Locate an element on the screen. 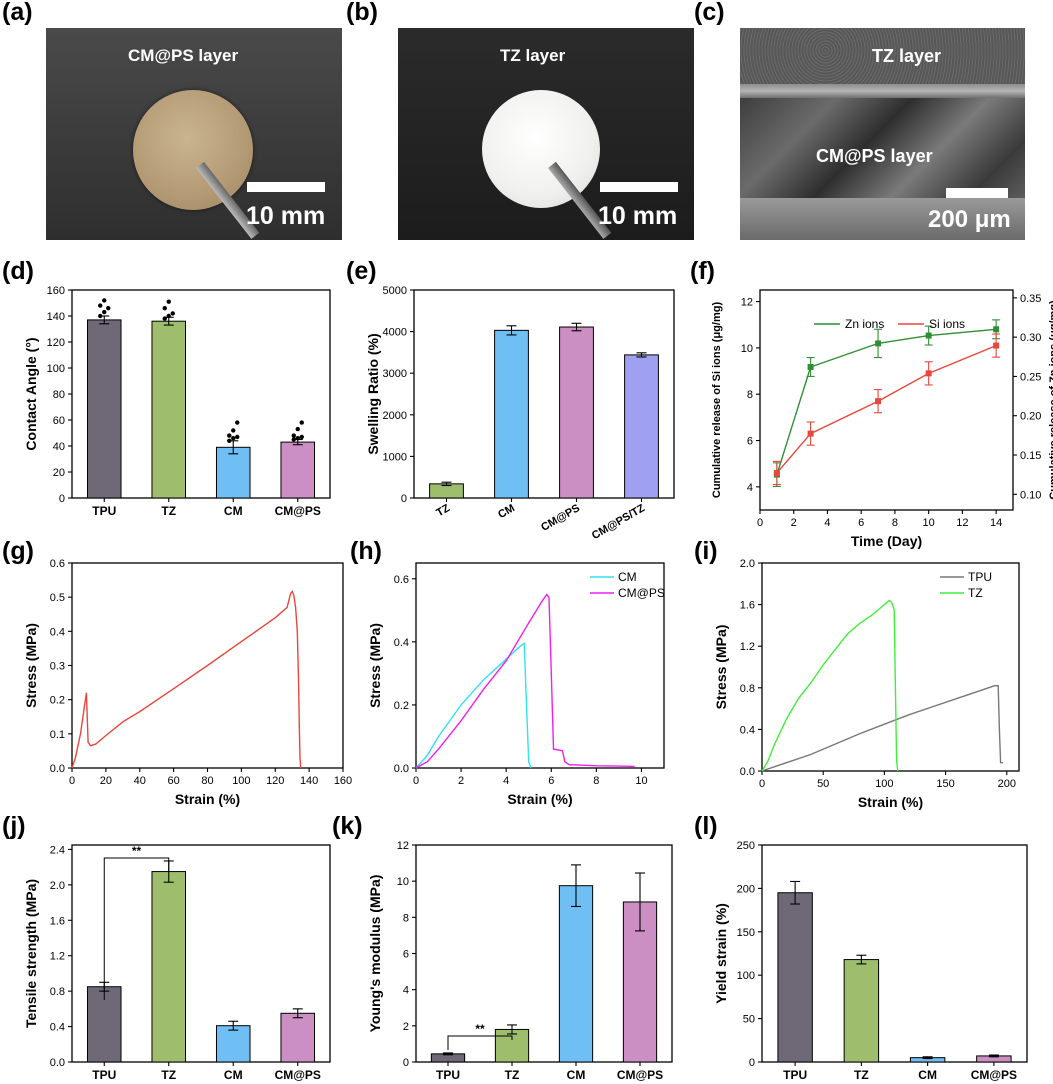  x-tick-label-h: 0 is located at coordinates (416, 781).